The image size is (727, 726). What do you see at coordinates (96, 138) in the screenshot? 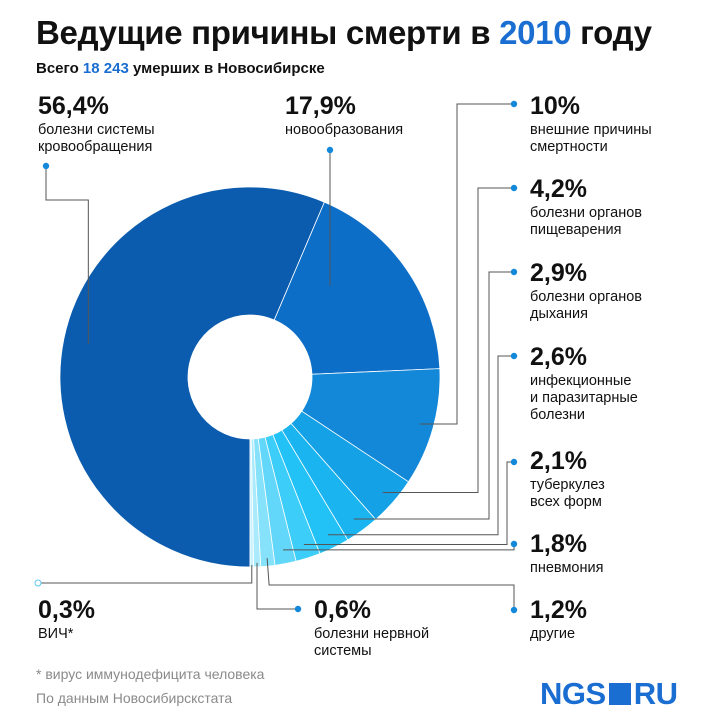
I see `label-circulatory-desc: болезни системы кровообращения` at bounding box center [96, 138].